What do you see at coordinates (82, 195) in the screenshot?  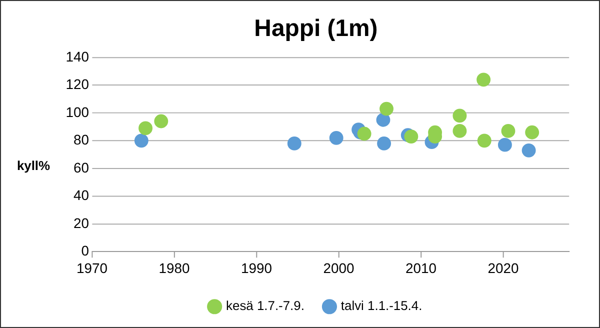 I see `y-tick-label: 40` at bounding box center [82, 195].